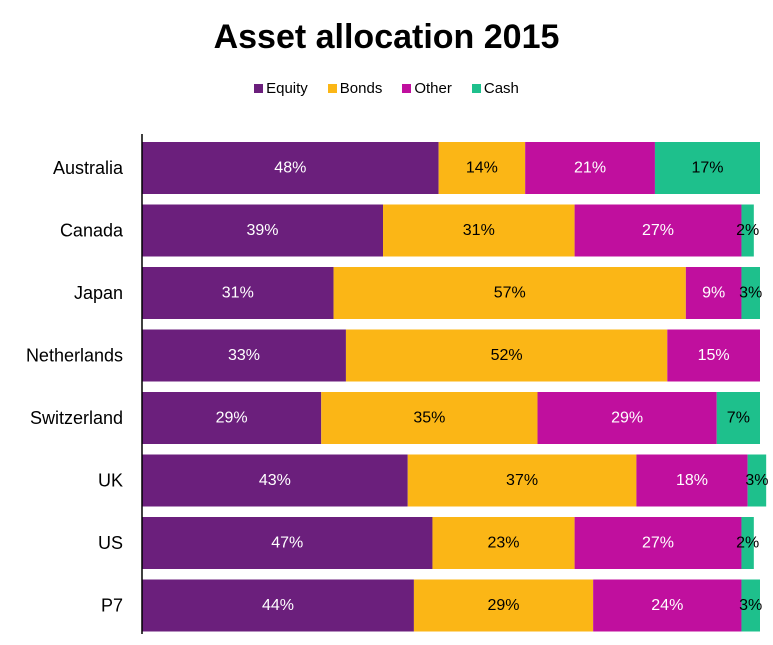 The image size is (773, 645). I want to click on data-label-switzerland-bonds: 35%, so click(429, 418).